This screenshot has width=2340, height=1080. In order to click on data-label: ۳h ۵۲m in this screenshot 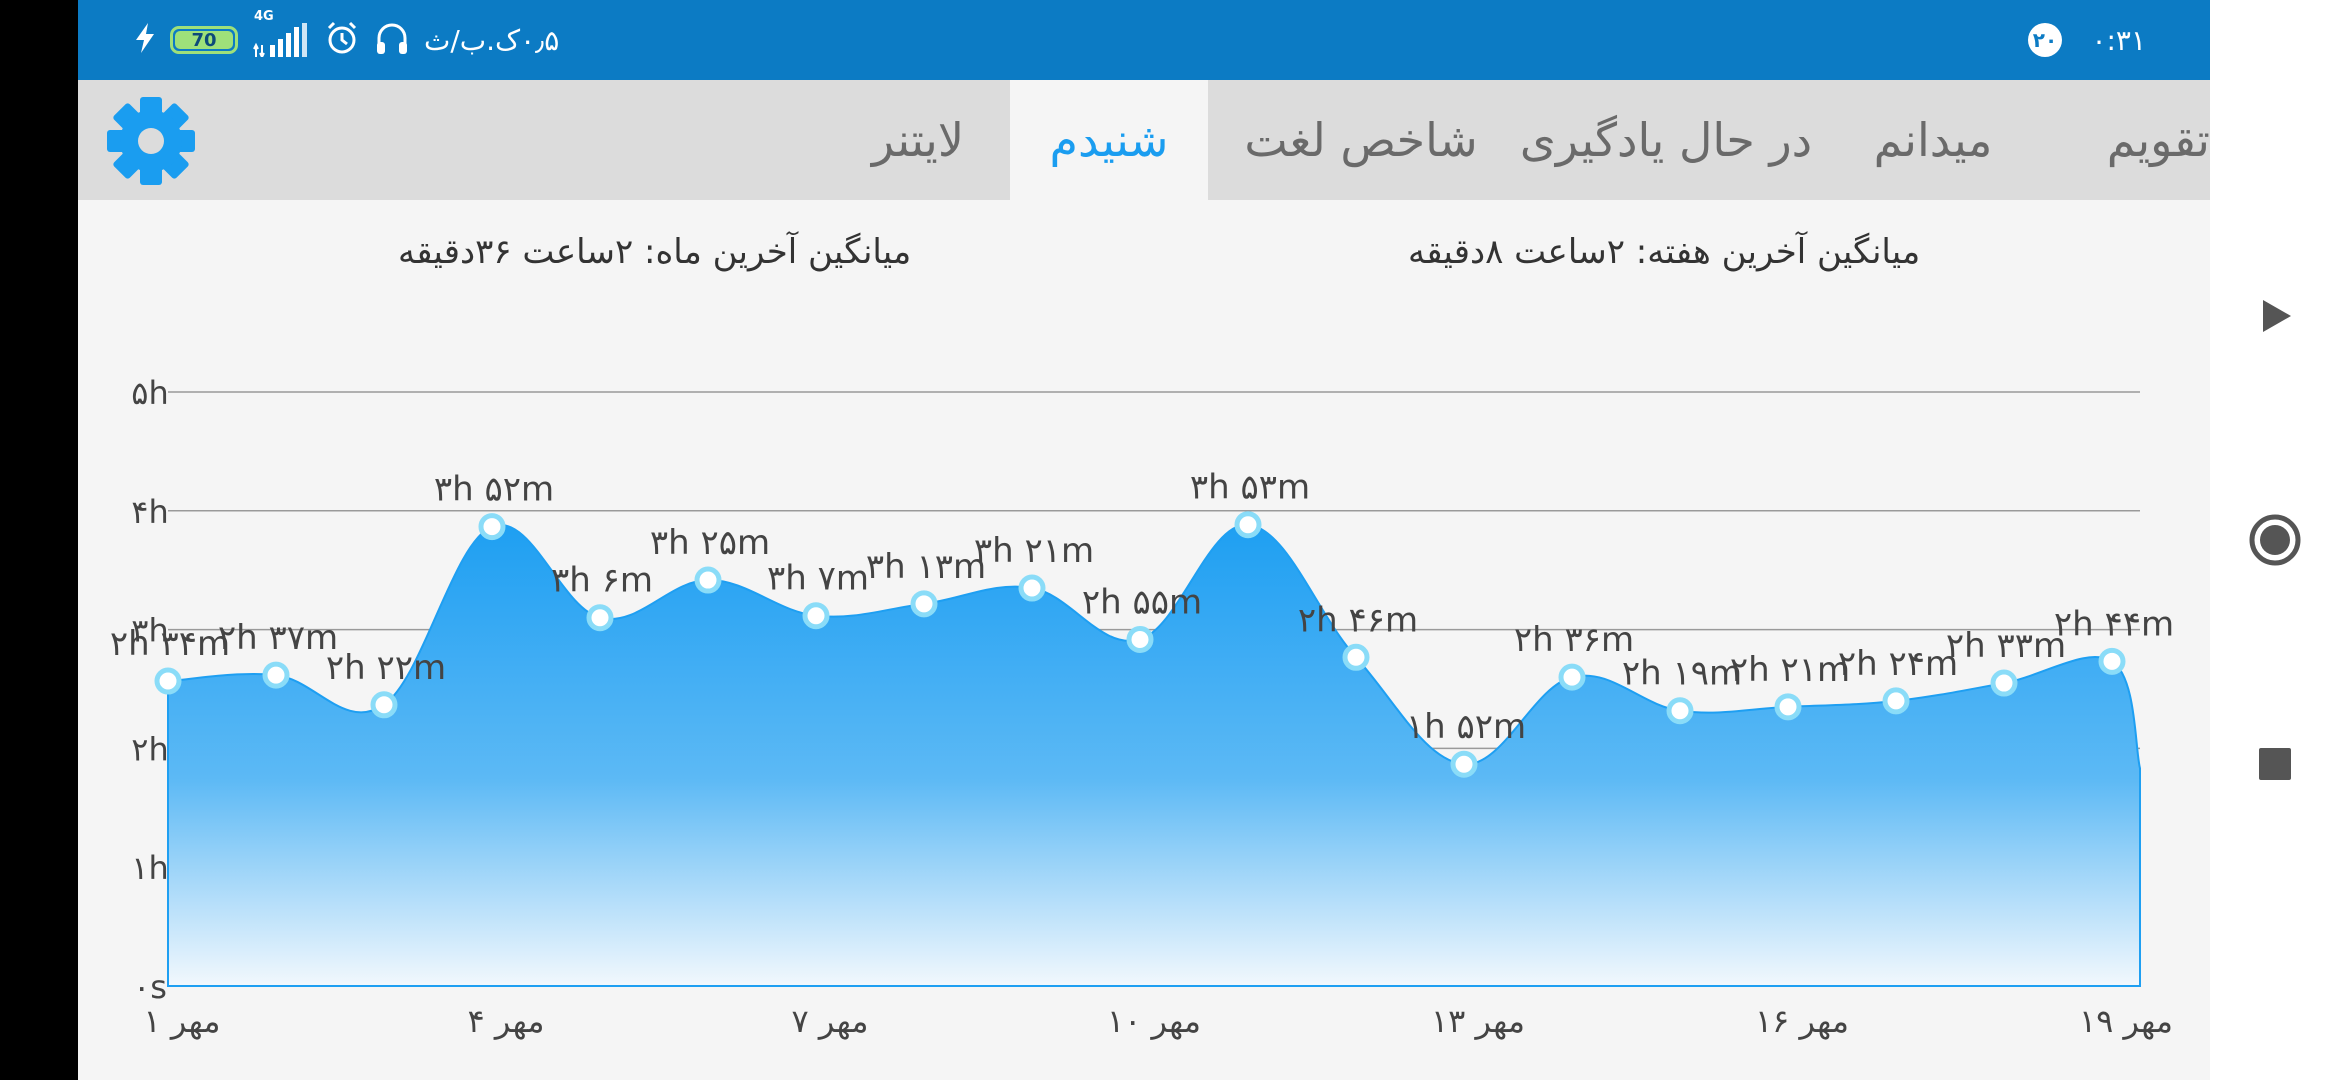, I will do `click(494, 490)`.